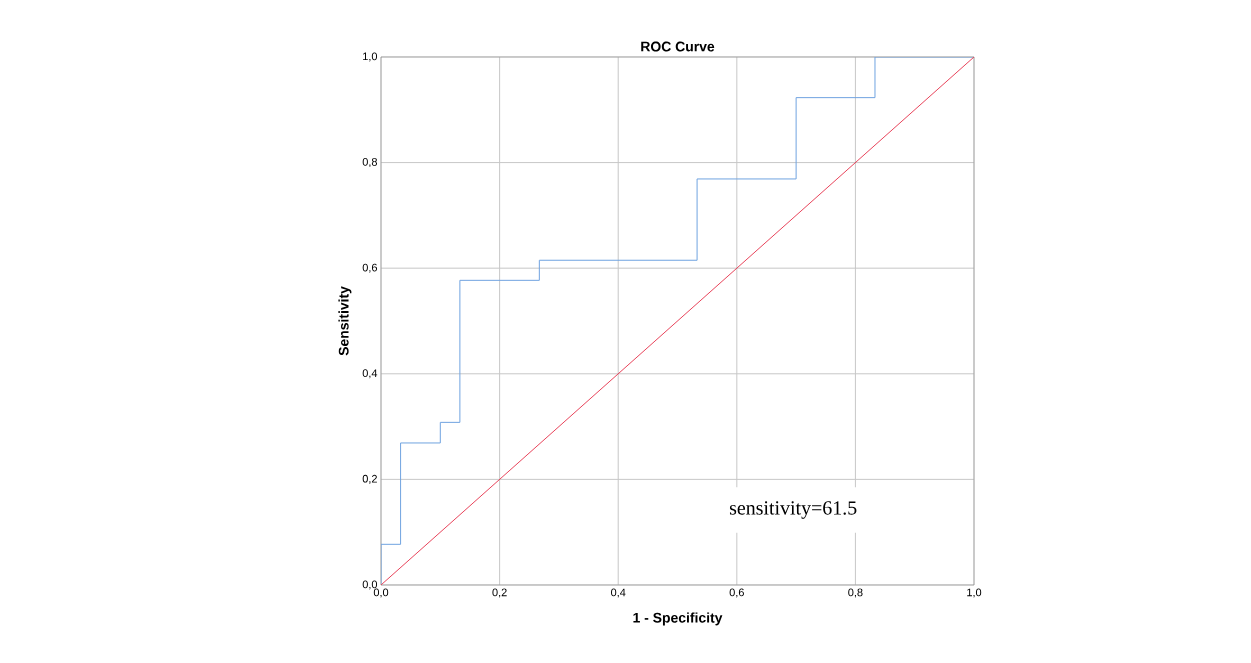 This screenshot has height=663, width=1251. What do you see at coordinates (370, 374) in the screenshot?
I see `y-tick-label: 0,4` at bounding box center [370, 374].